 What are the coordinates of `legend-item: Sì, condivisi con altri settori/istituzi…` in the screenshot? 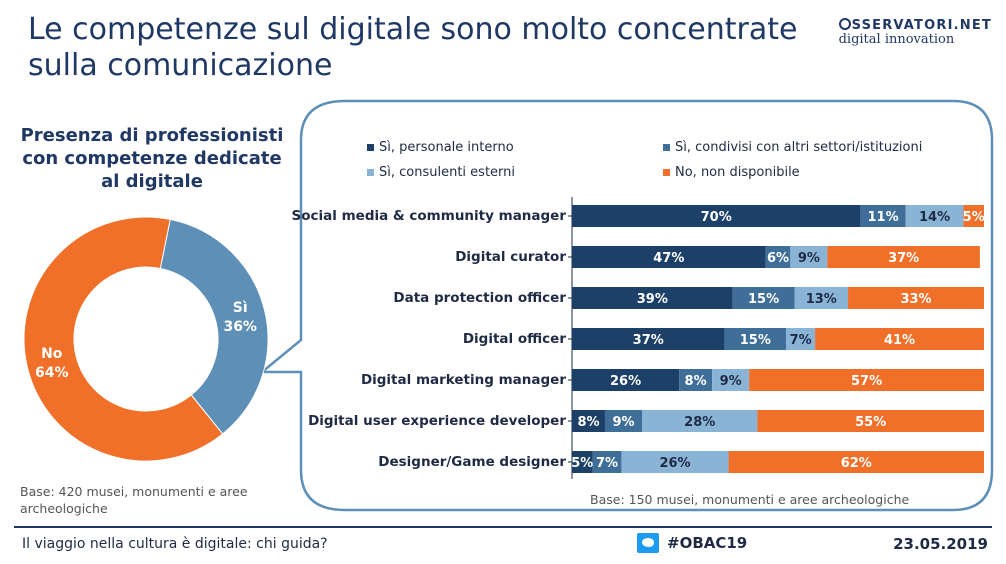 It's located at (792, 147).